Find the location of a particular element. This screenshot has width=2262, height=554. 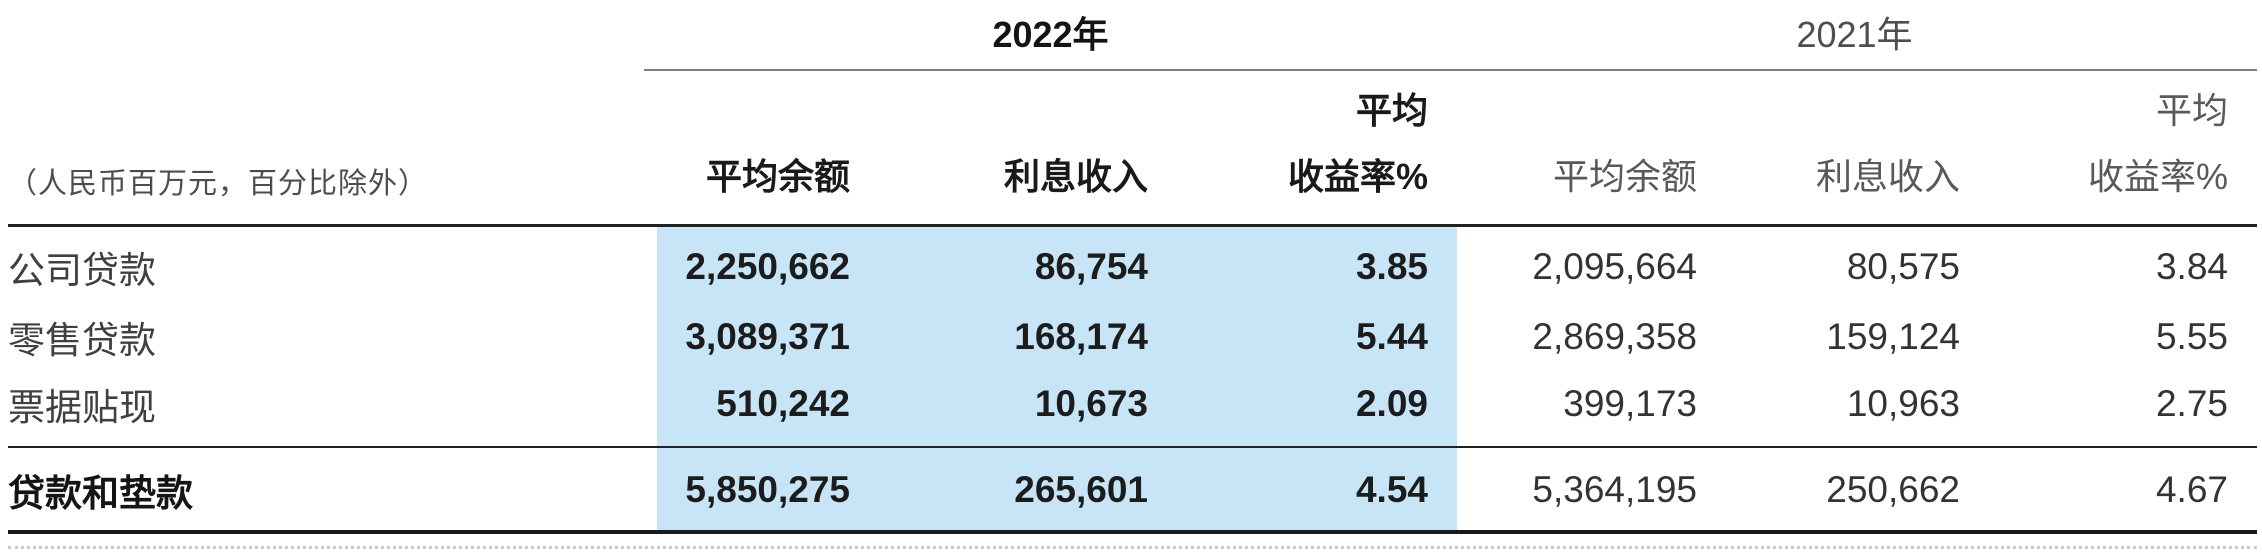

row-label: 零售贷款 is located at coordinates (82, 340).